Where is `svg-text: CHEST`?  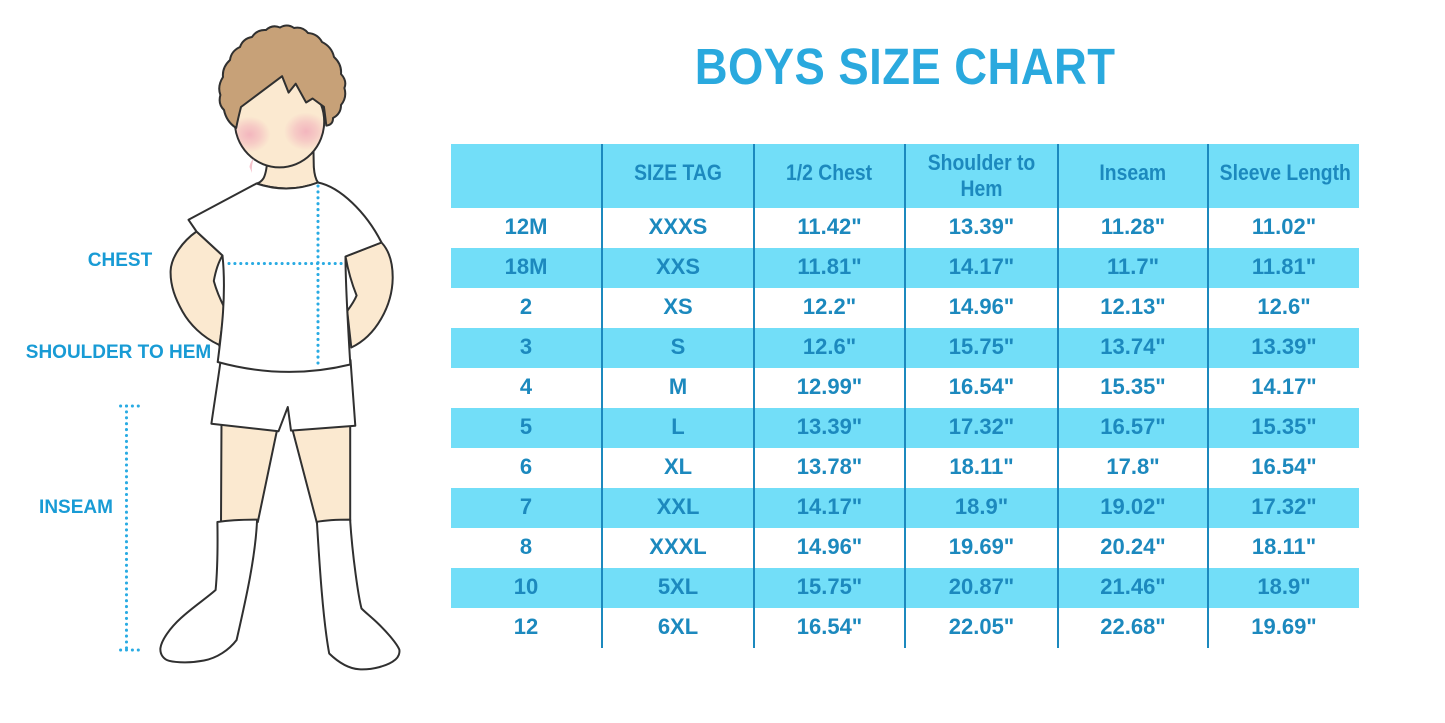
svg-text: CHEST is located at coordinates (120, 260).